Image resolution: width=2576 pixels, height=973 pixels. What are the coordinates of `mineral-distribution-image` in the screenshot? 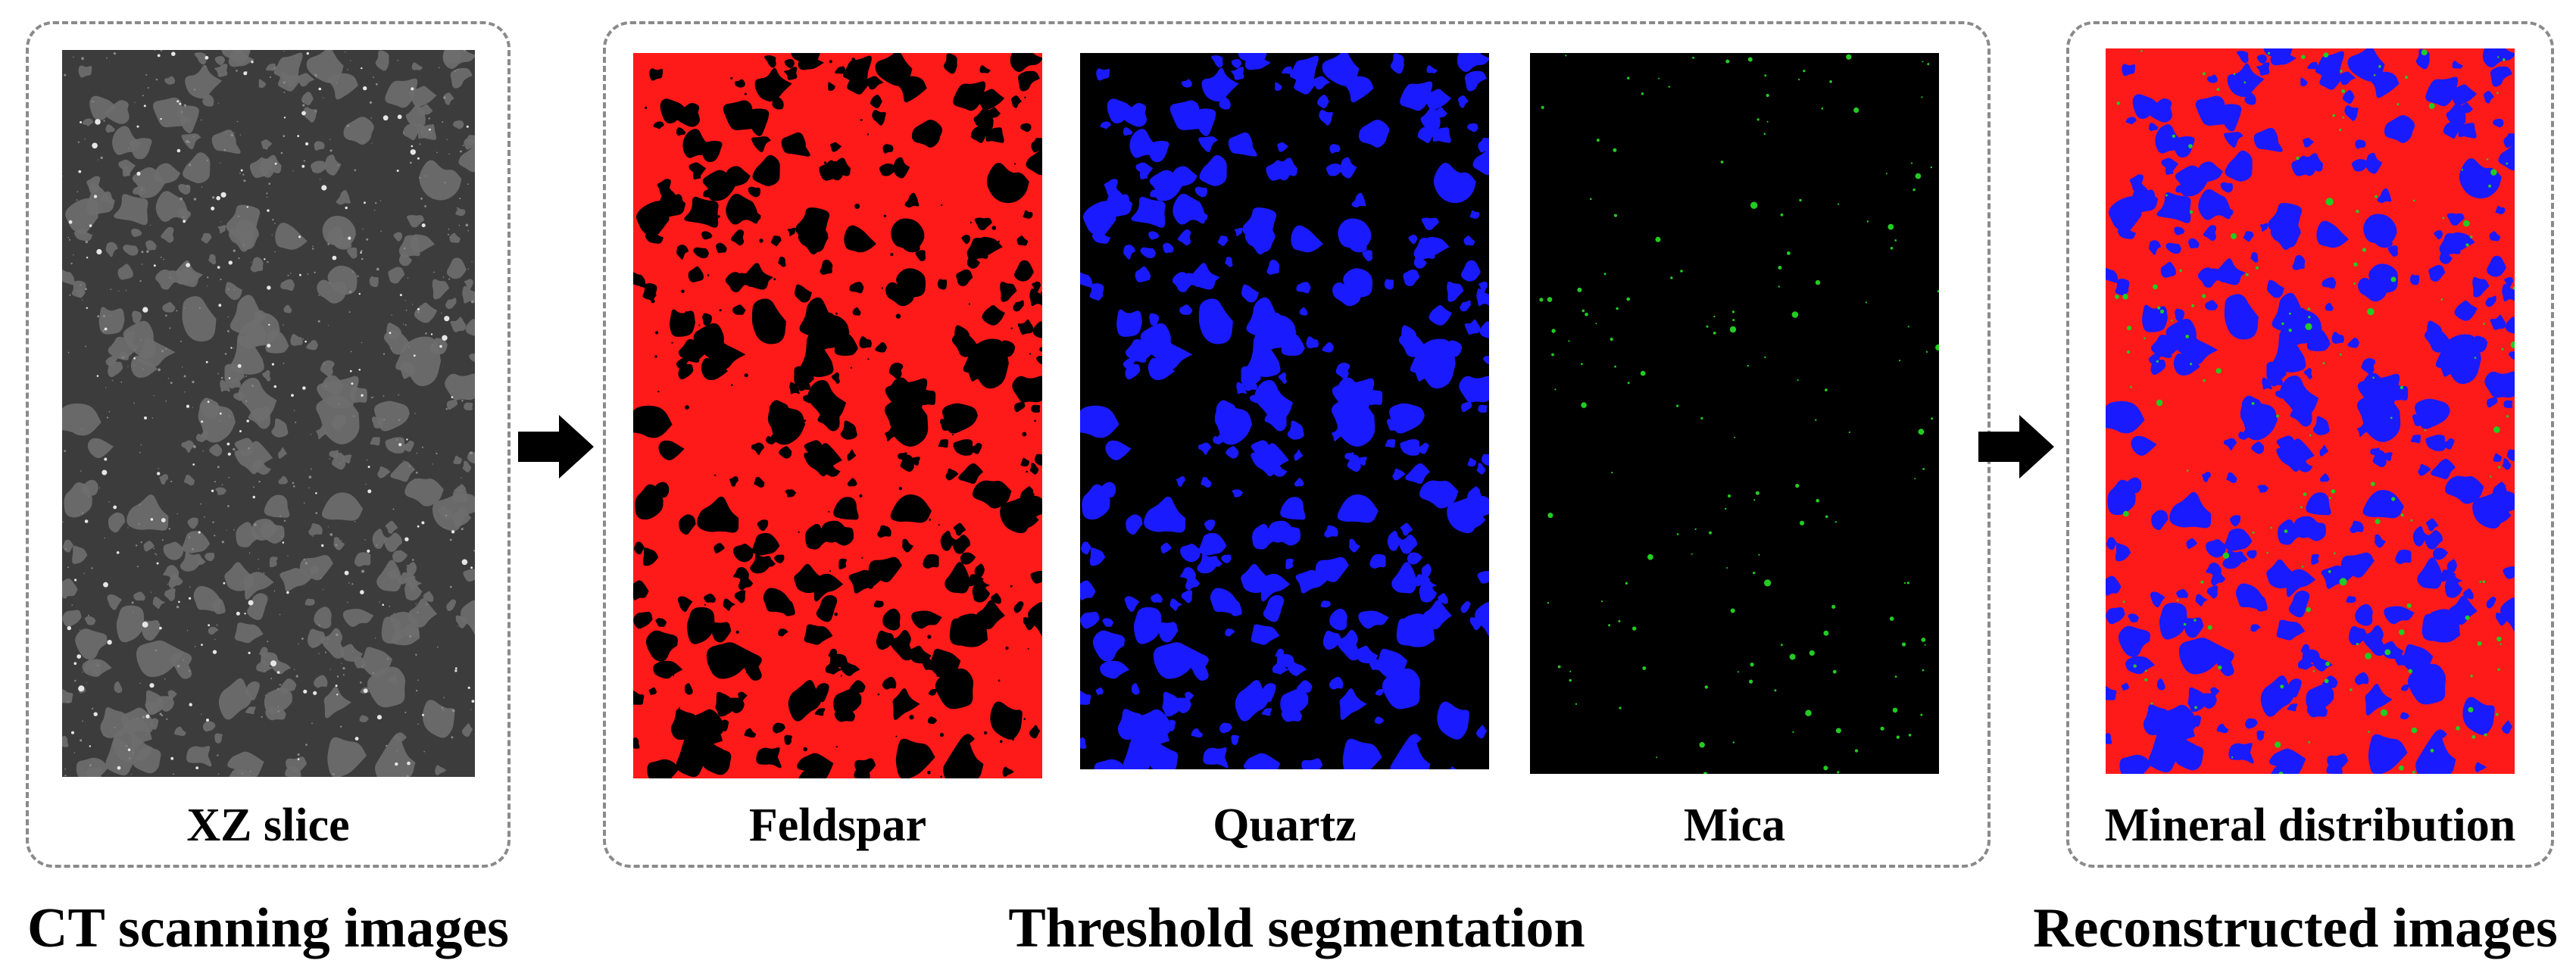 It's located at (2311, 411).